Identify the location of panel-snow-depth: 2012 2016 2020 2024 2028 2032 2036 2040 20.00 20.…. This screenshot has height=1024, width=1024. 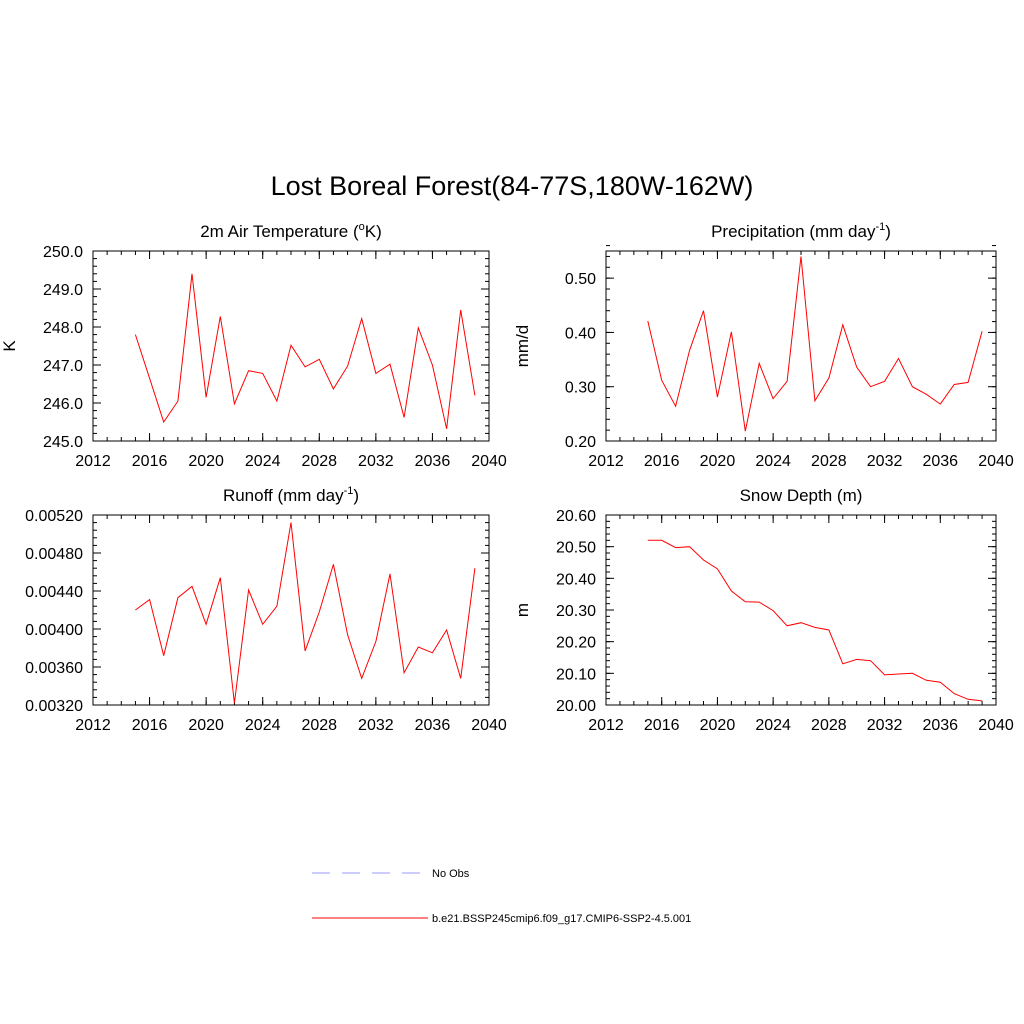
(763, 610).